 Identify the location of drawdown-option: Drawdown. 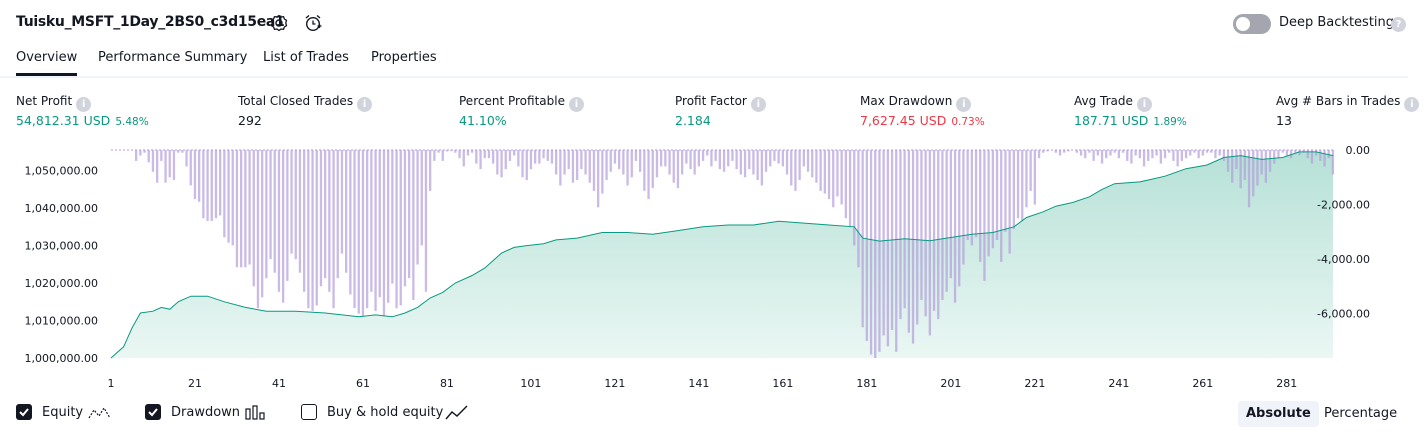
(207, 414).